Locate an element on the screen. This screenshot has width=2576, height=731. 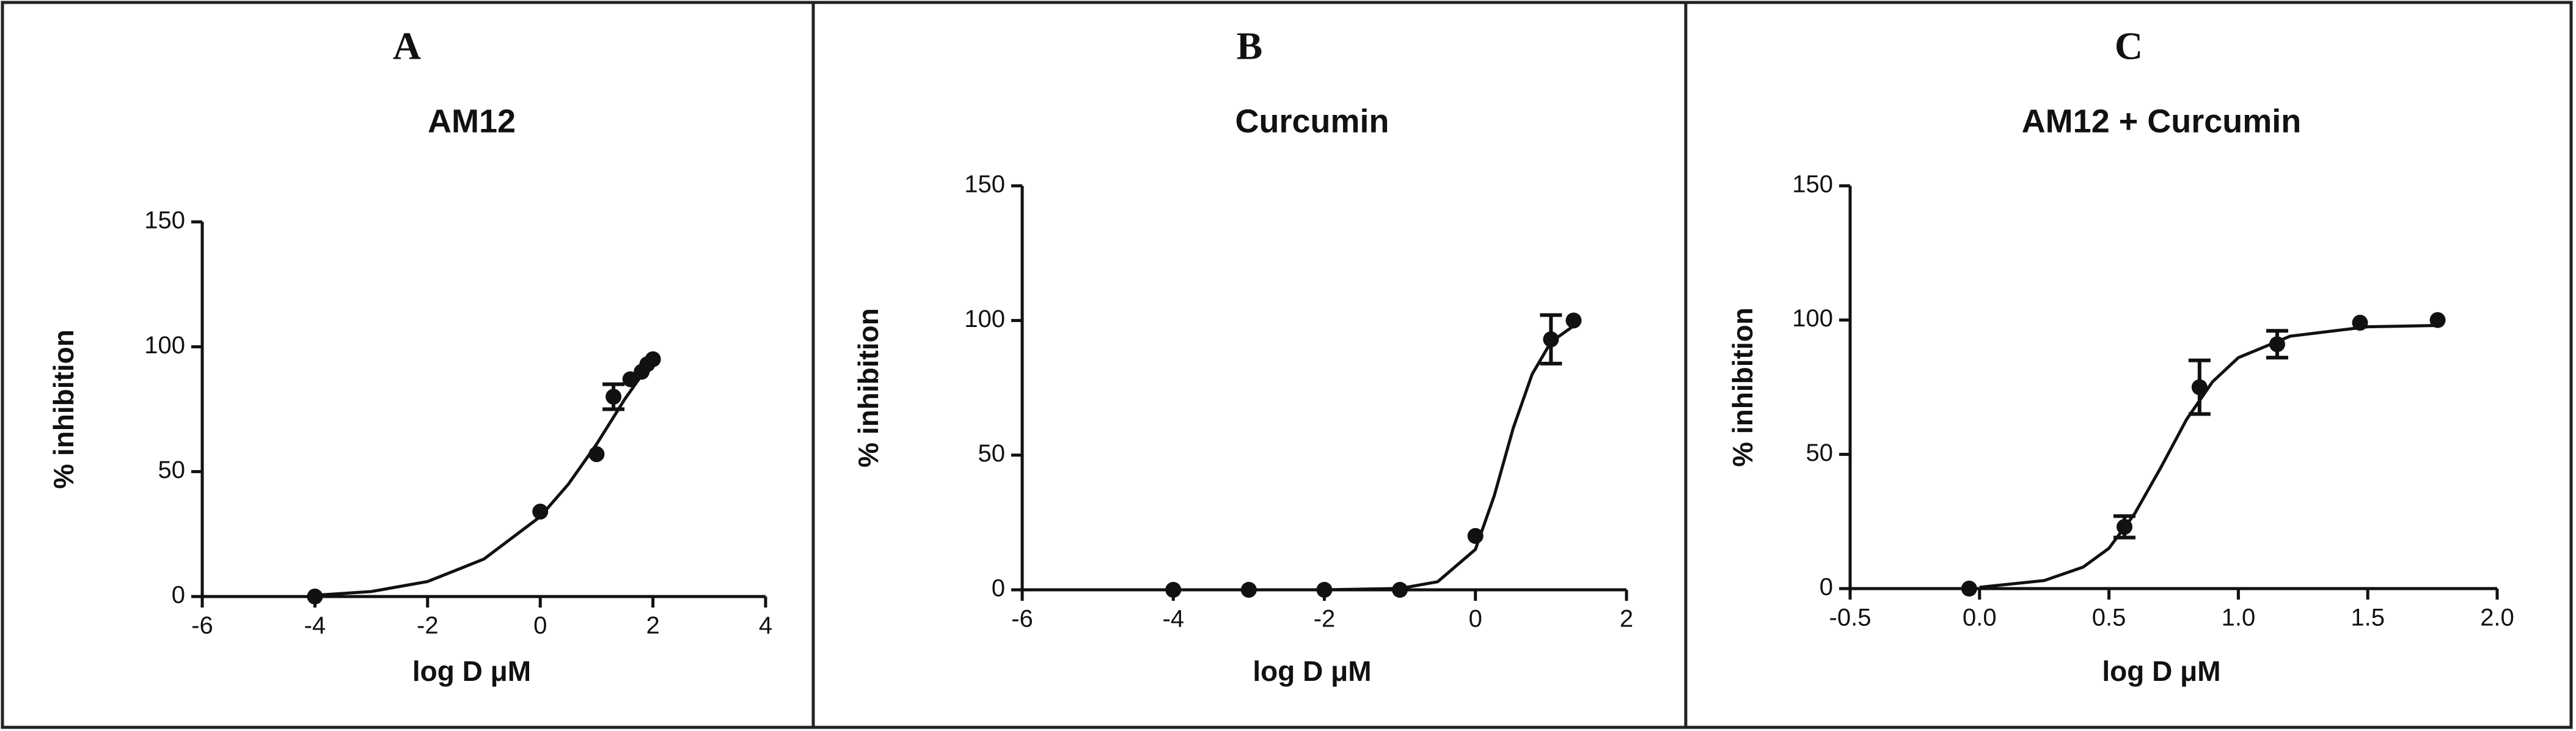
panel-letter: B is located at coordinates (1250, 46).